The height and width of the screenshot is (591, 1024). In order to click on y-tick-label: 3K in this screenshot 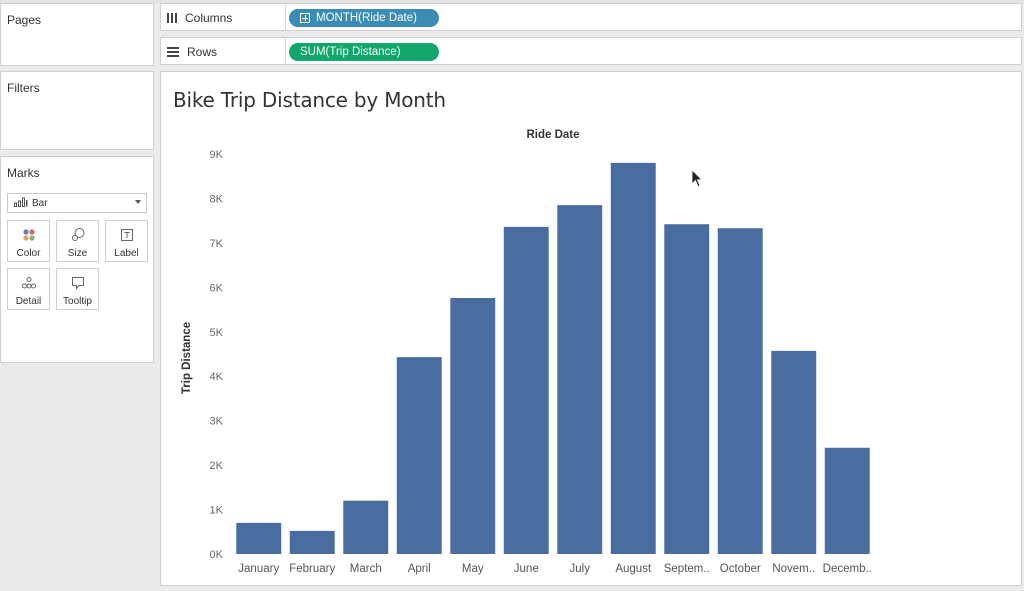, I will do `click(217, 422)`.